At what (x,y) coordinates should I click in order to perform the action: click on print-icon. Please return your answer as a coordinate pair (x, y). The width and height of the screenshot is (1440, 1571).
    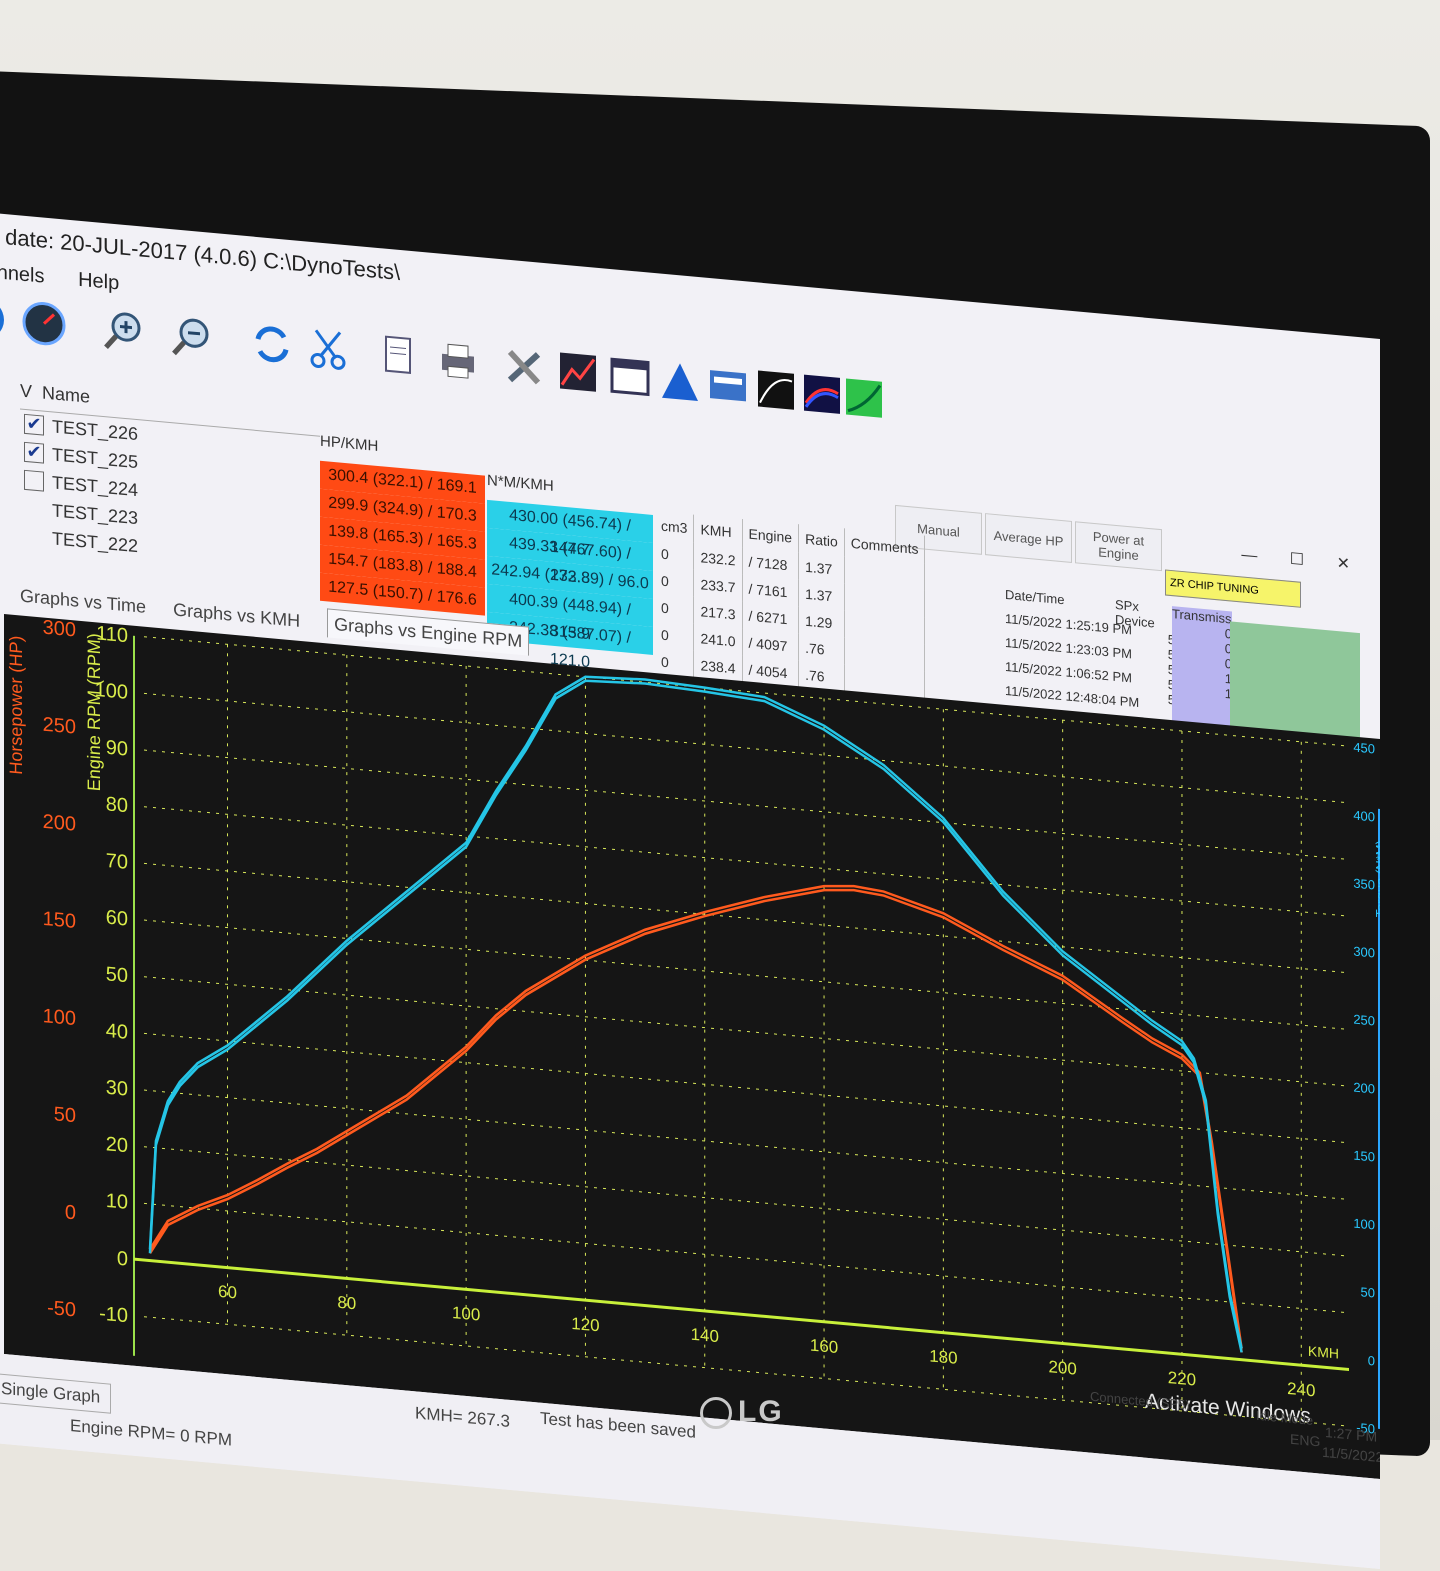
    Looking at the image, I should click on (458, 361).